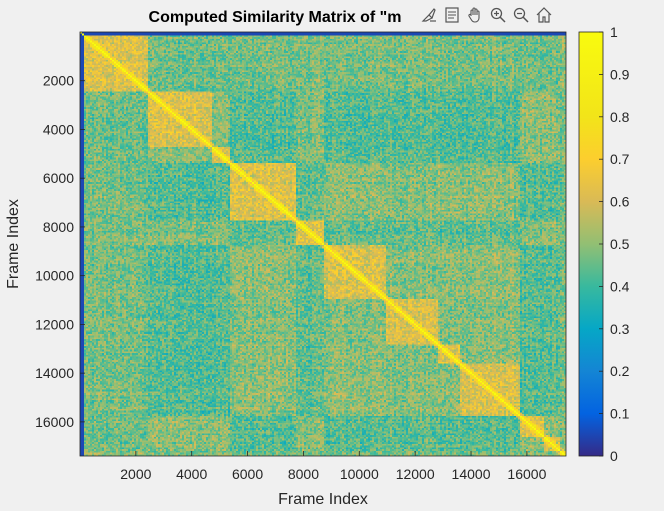 This screenshot has width=664, height=511. I want to click on axes-toolbar, so click(486, 15).